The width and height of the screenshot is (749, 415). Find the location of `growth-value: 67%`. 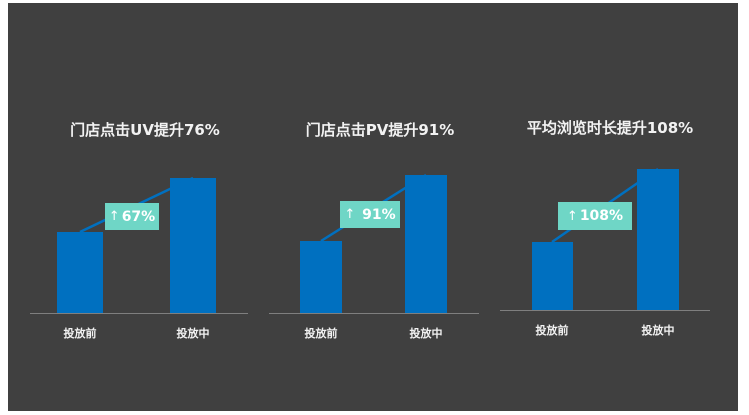

growth-value: 67% is located at coordinates (138, 216).